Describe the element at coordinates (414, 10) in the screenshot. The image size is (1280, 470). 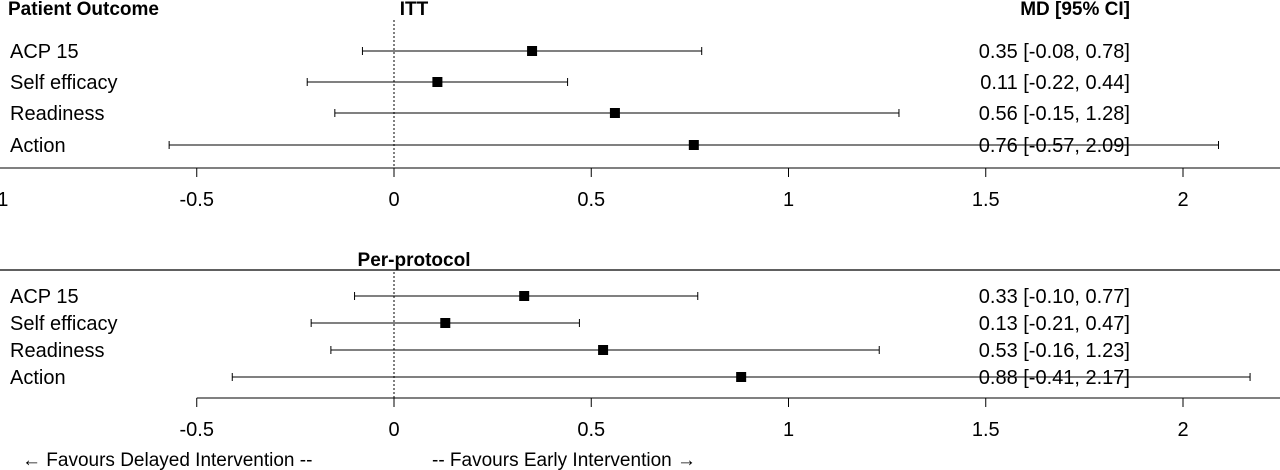
I see `panel-title: ITT` at that location.